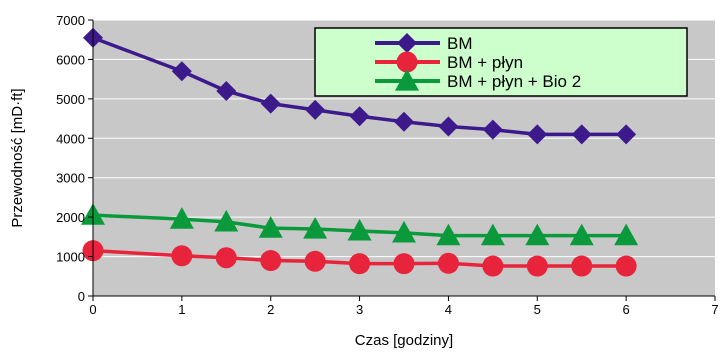 This screenshot has height=353, width=721. I want to click on series-line, so click(359, 225).